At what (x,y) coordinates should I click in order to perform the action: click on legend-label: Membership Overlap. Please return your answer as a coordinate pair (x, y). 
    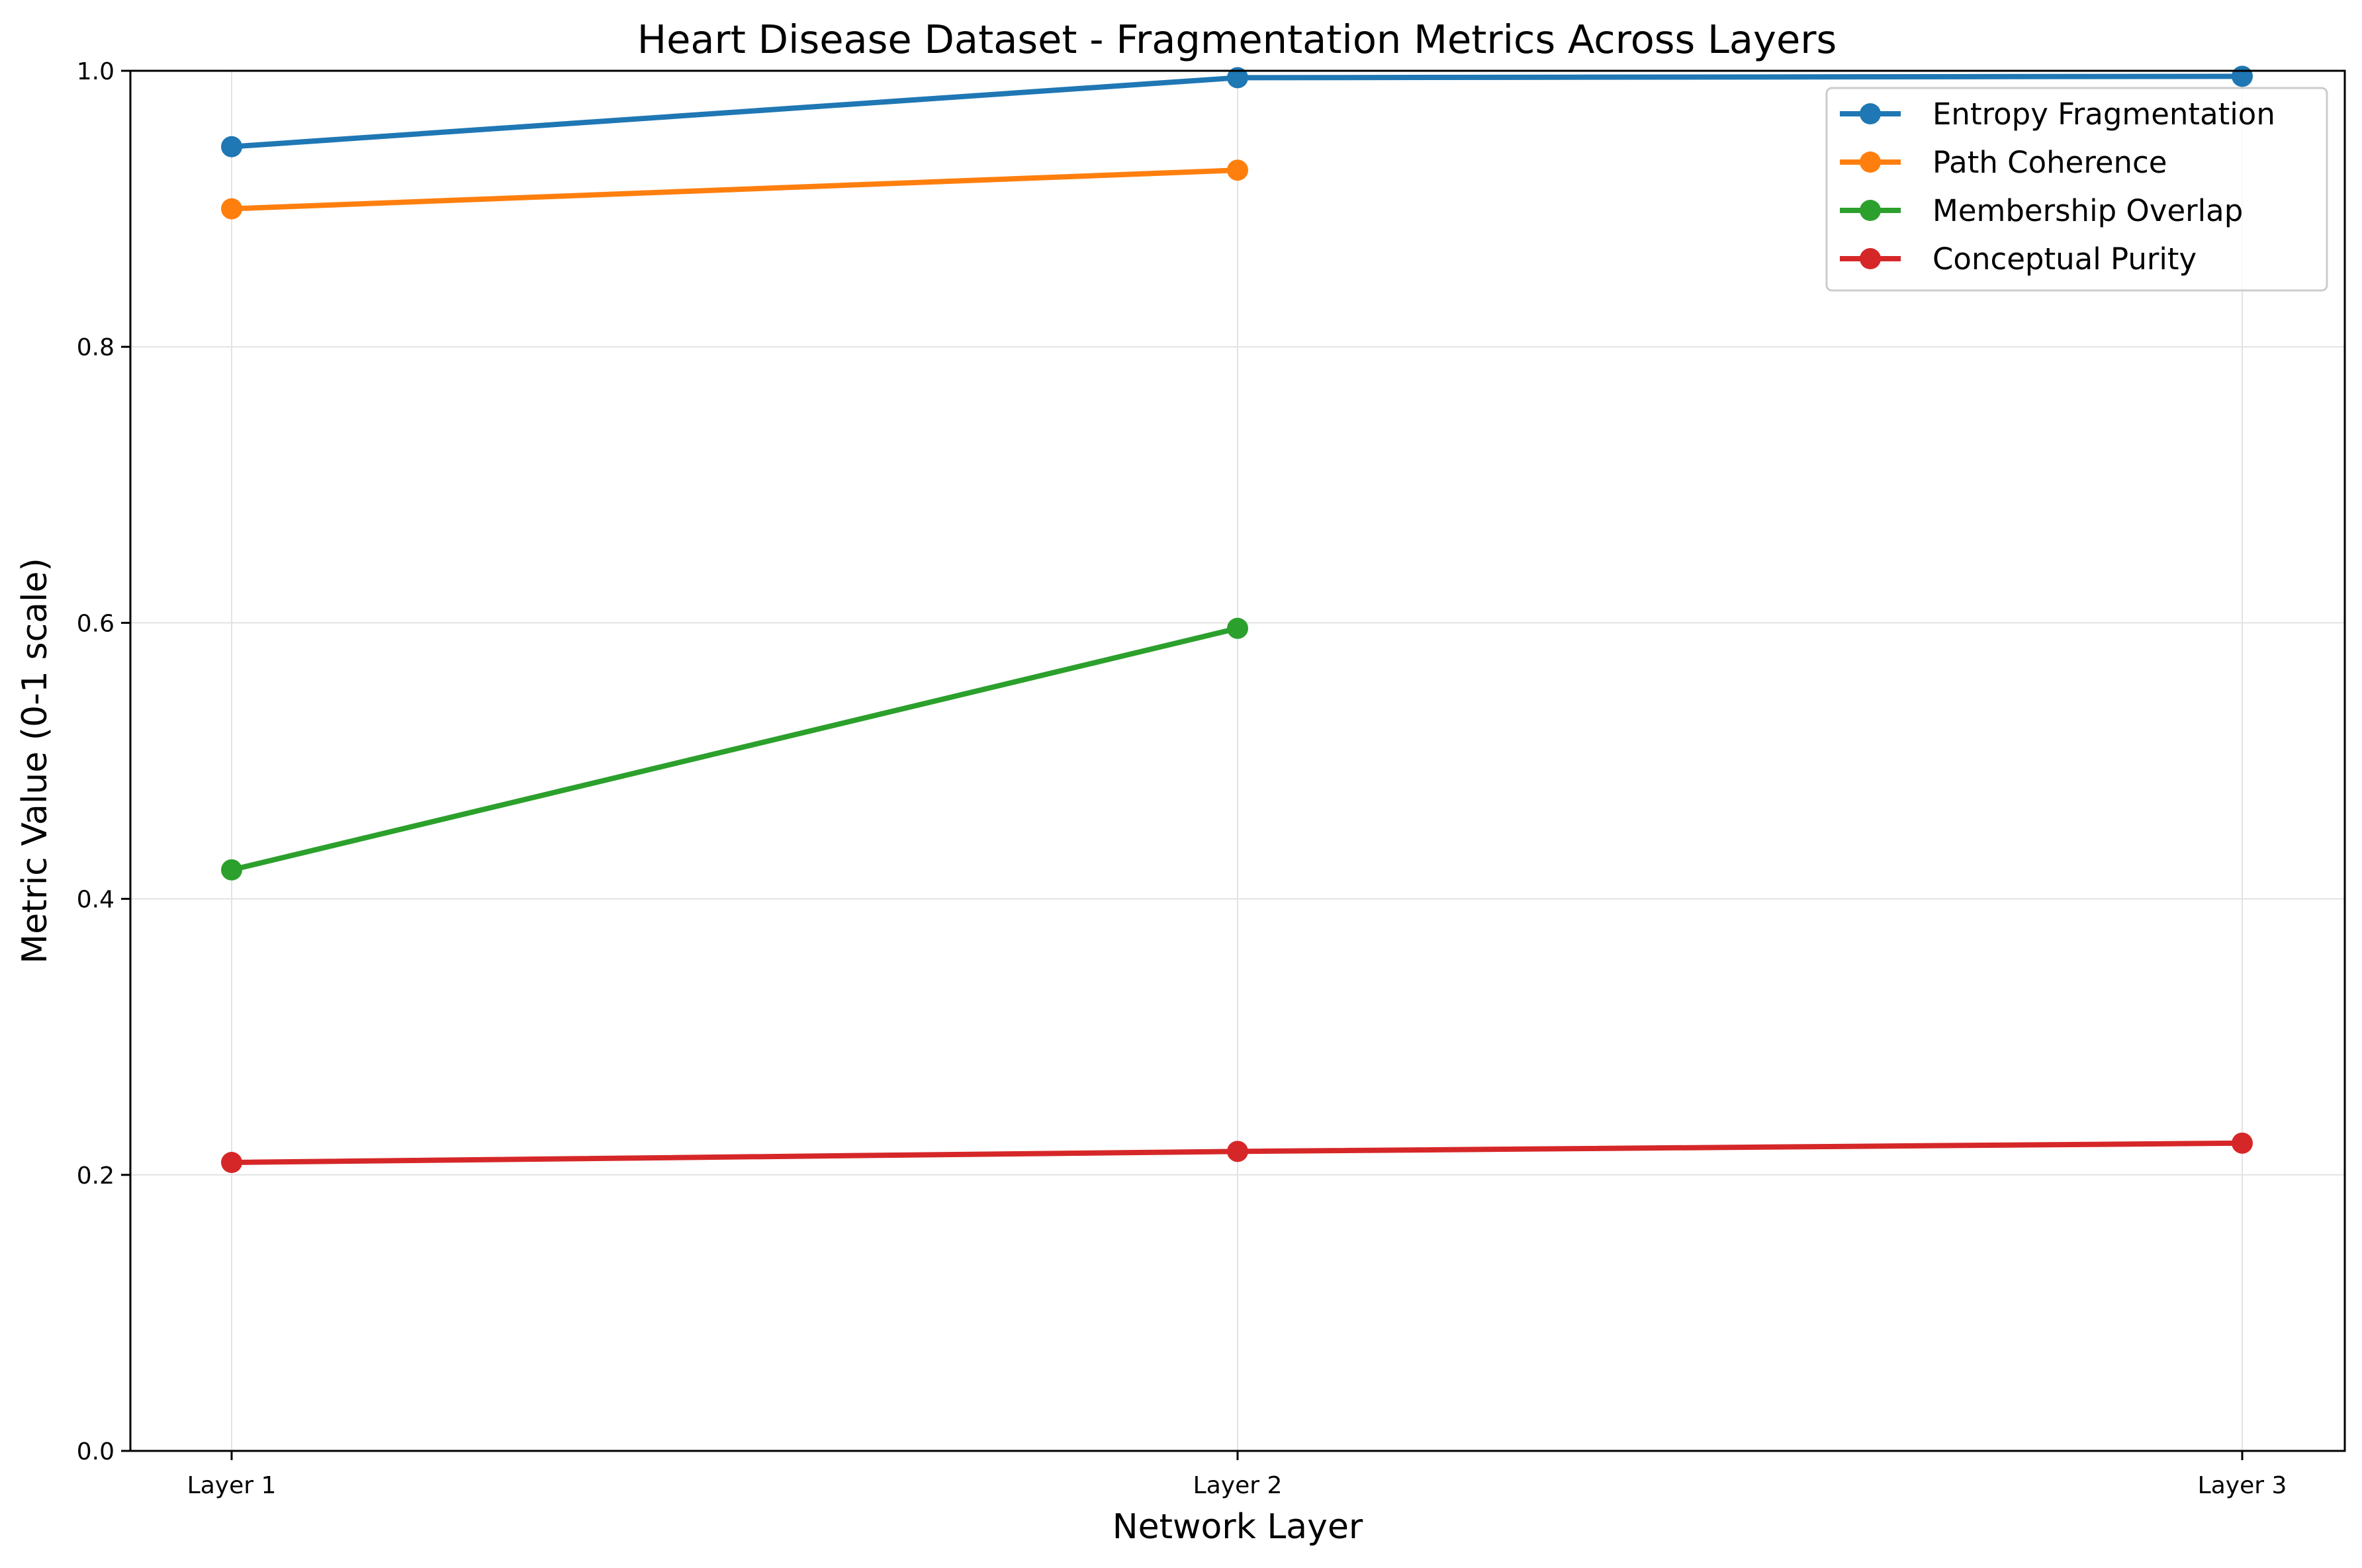
    Looking at the image, I should click on (2087, 210).